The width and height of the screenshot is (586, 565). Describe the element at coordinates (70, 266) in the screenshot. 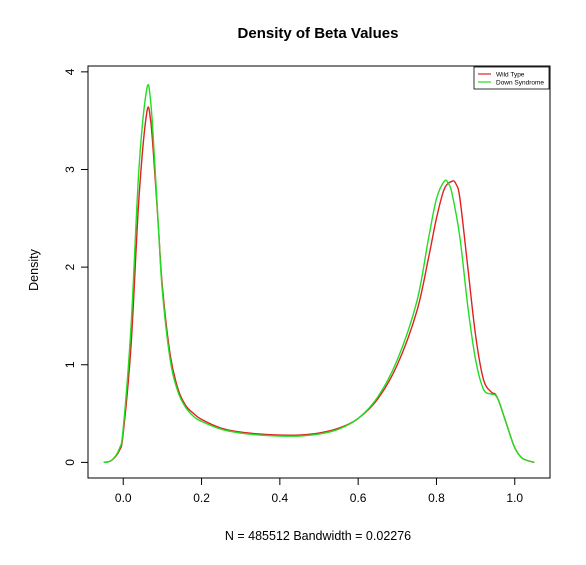

I see `y-tick-label: 2` at that location.